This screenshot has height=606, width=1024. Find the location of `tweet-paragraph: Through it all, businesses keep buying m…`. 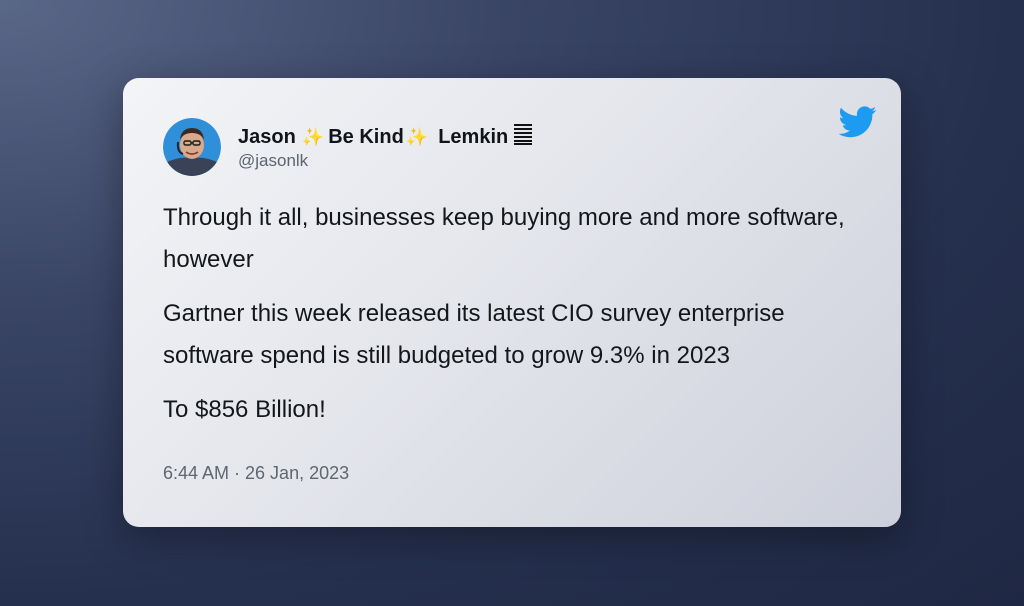

tweet-paragraph: Through it all, businesses keep buying m… is located at coordinates (504, 238).